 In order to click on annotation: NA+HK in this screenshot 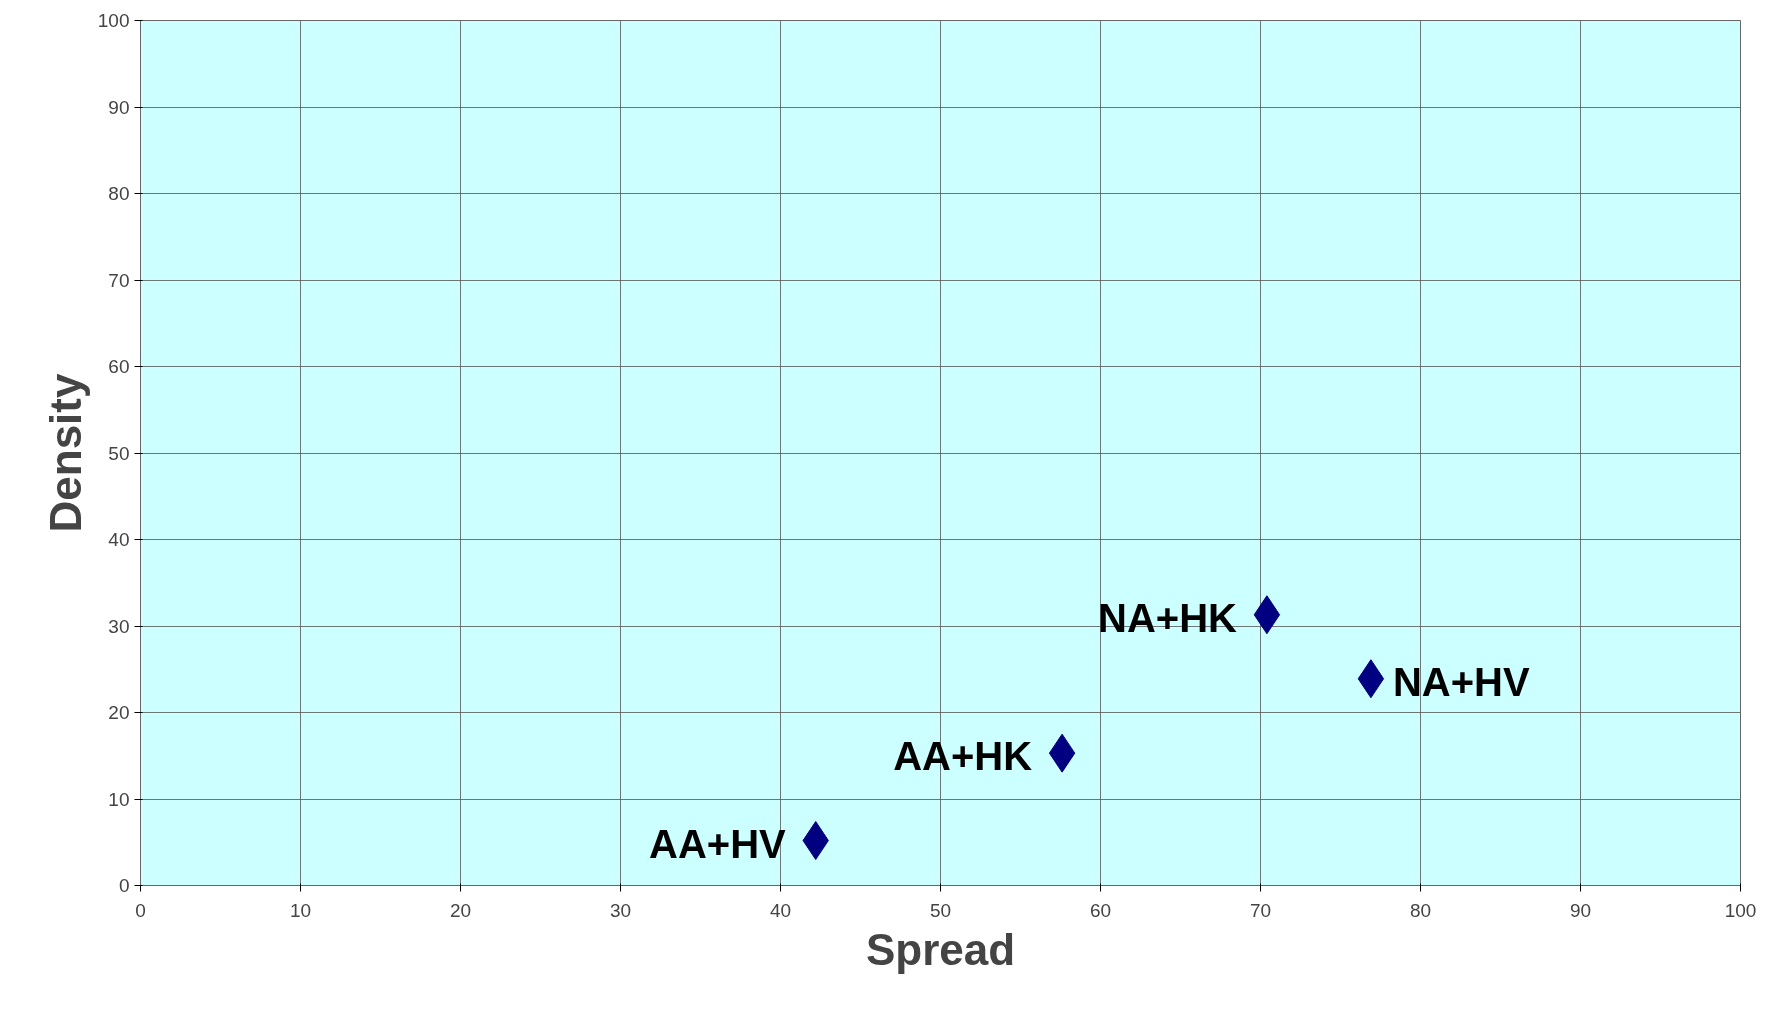, I will do `click(1167, 617)`.